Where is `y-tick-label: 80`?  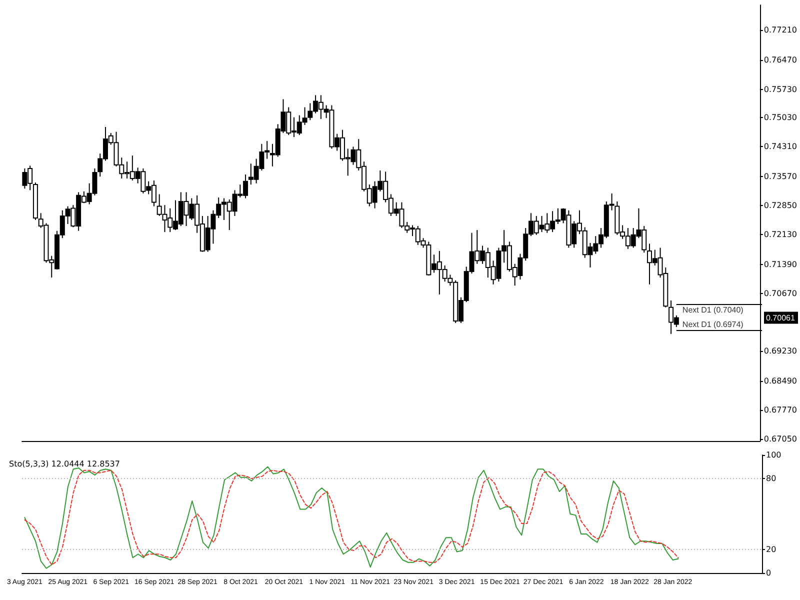 y-tick-label: 80 is located at coordinates (771, 479).